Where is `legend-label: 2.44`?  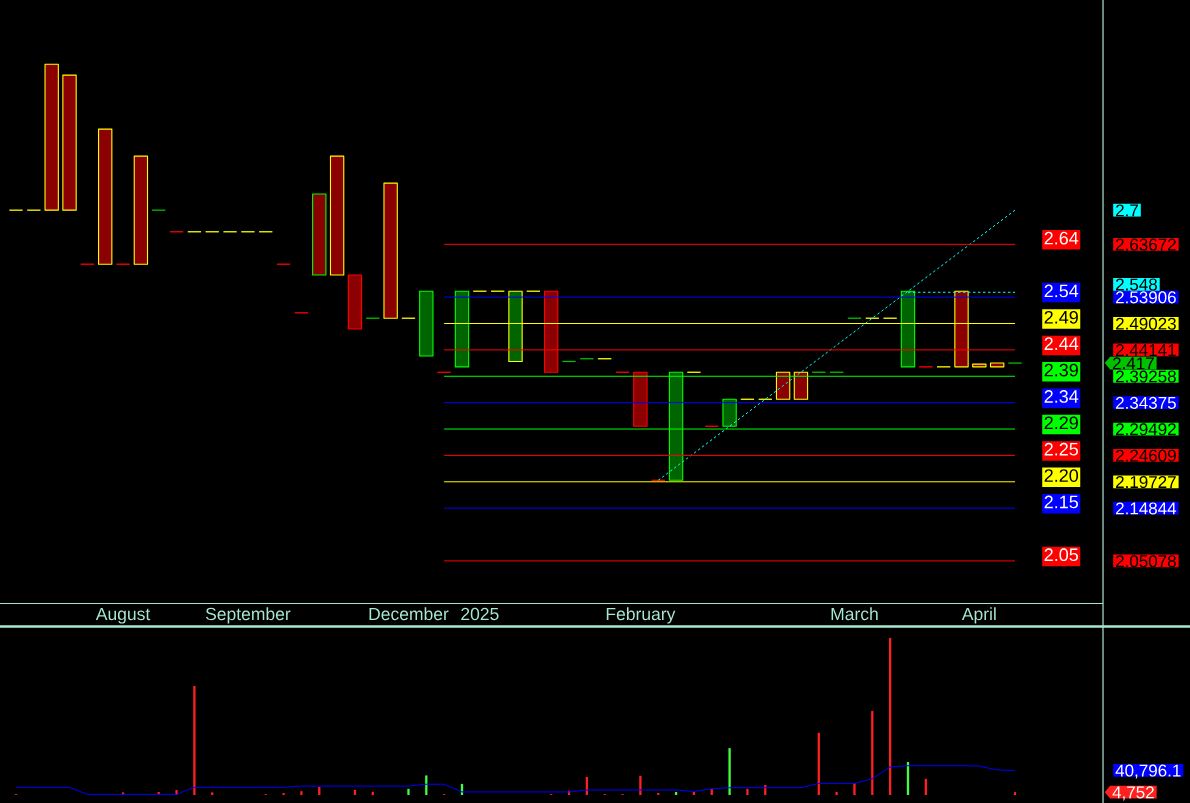 legend-label: 2.44 is located at coordinates (1061, 343).